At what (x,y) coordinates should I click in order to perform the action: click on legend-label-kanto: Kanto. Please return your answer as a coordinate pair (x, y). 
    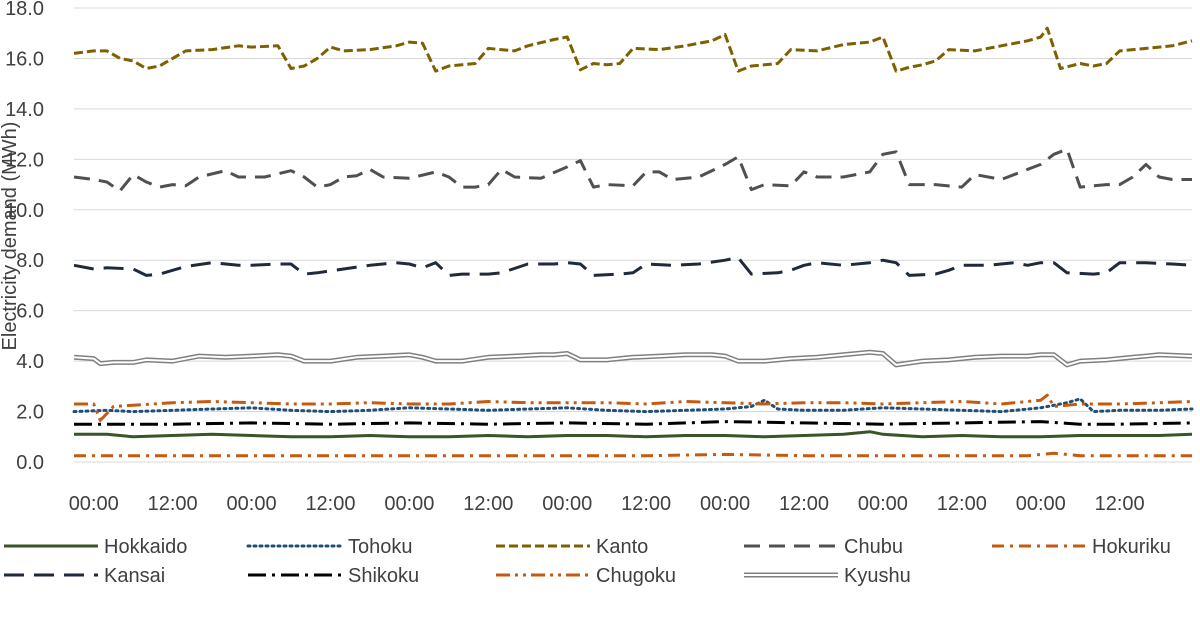
    Looking at the image, I should click on (622, 547).